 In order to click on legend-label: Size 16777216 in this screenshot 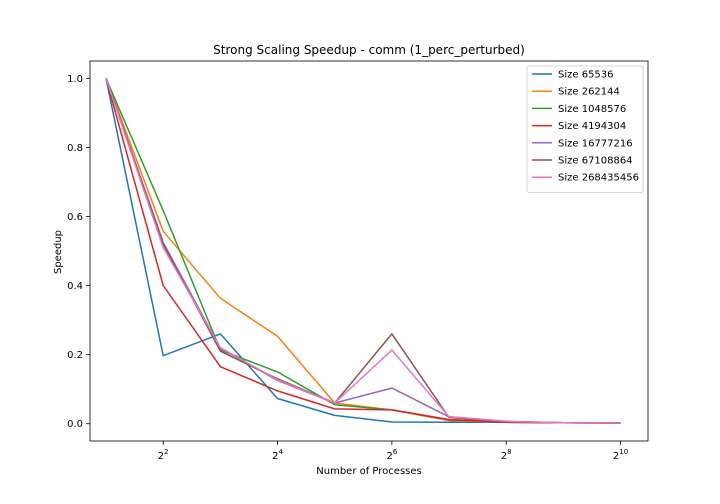, I will do `click(595, 143)`.